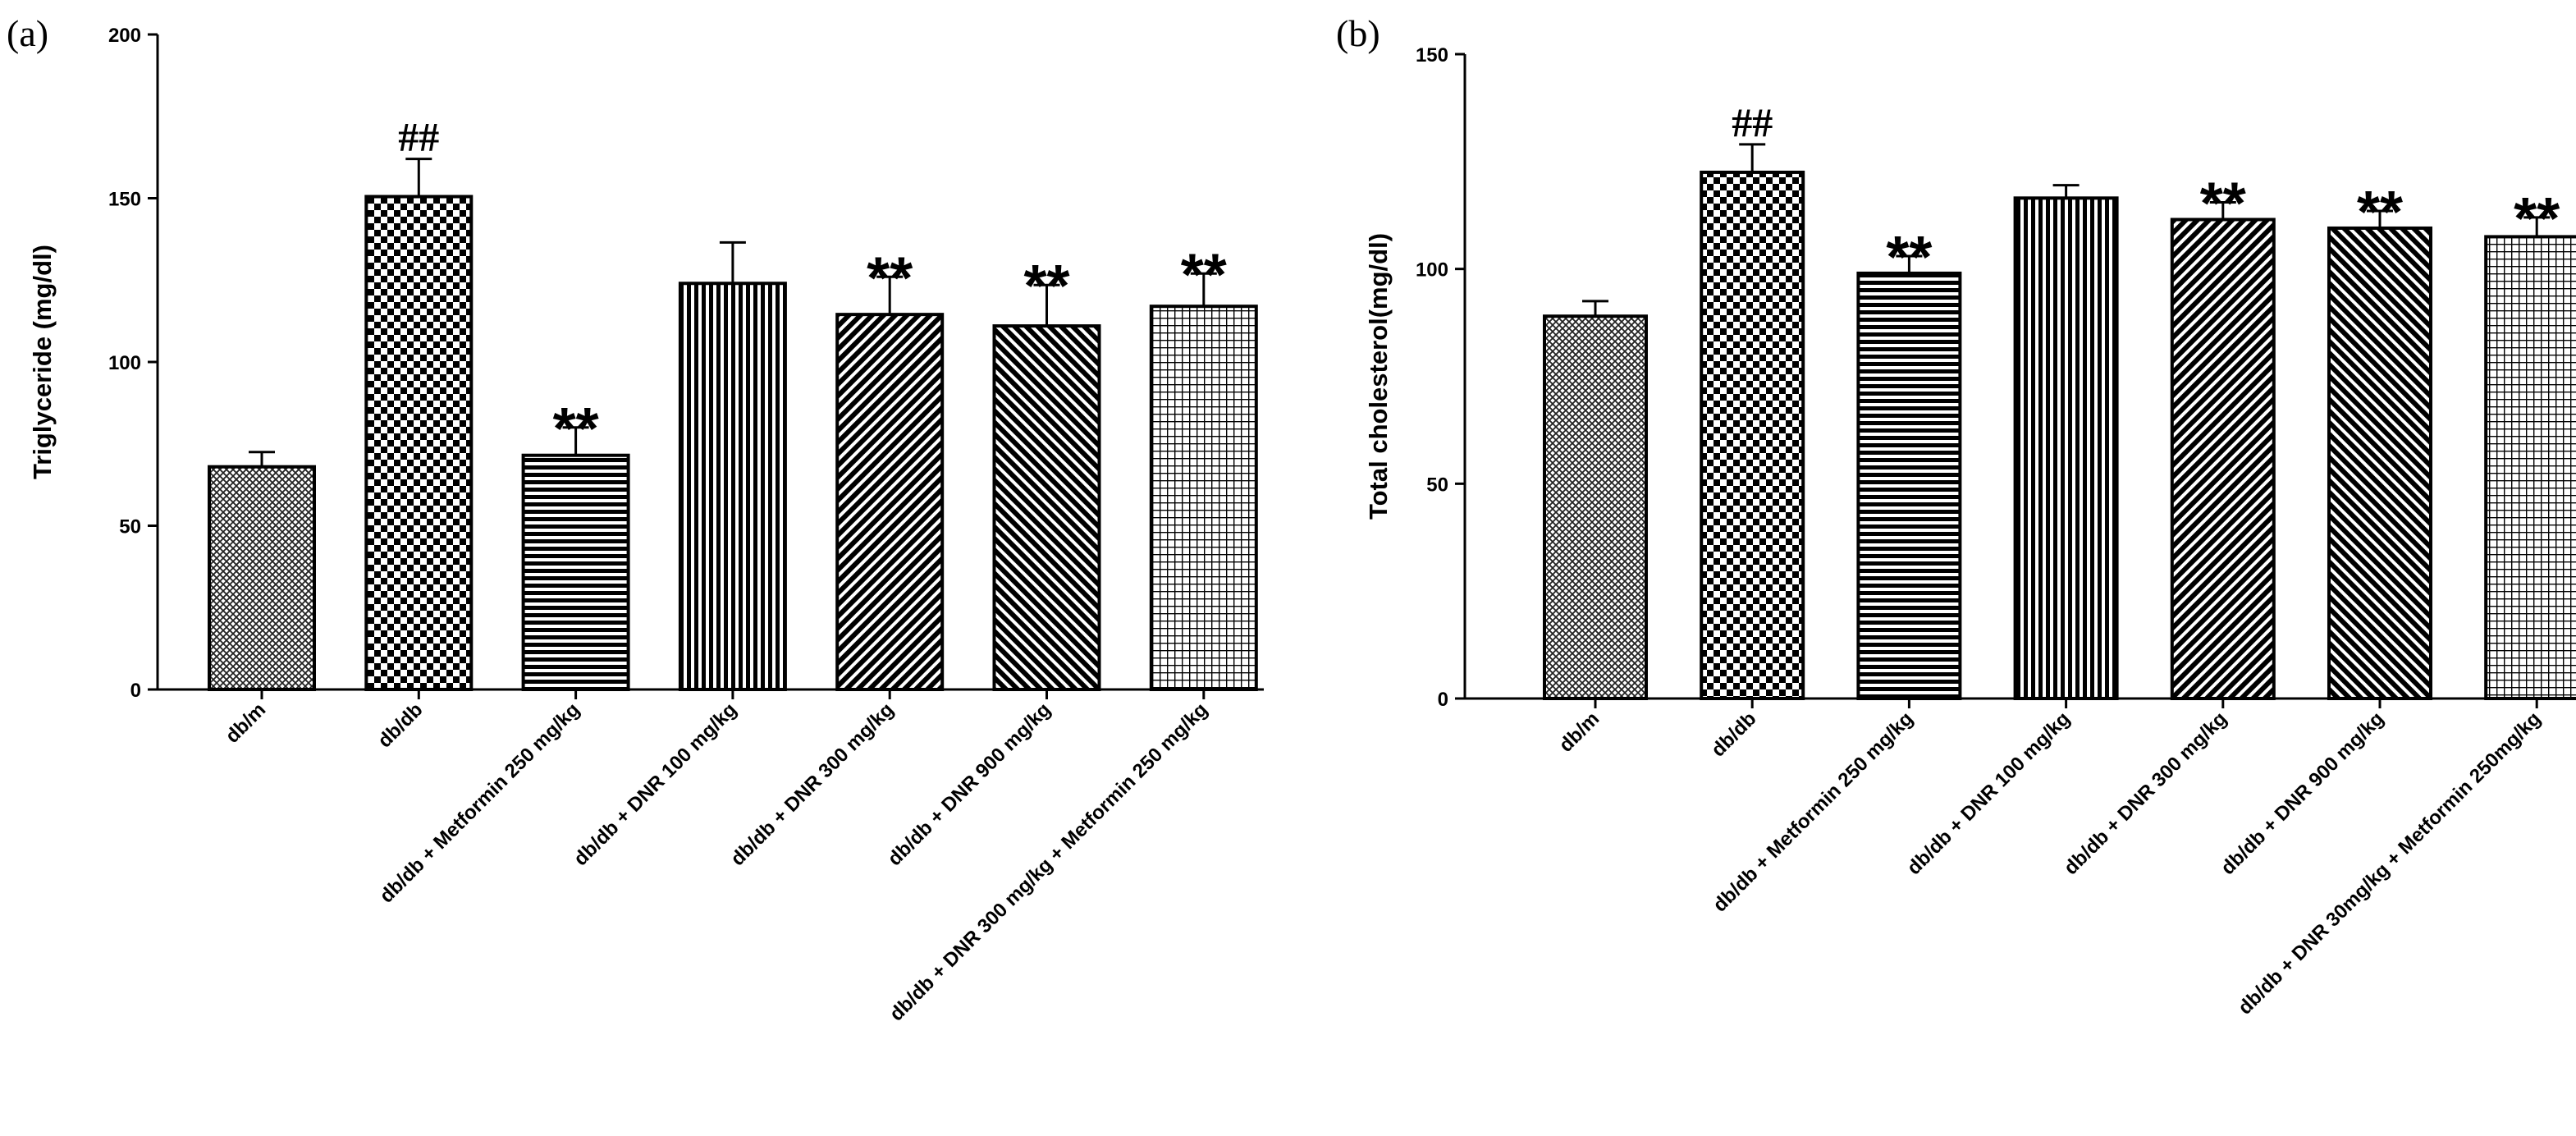  Describe the element at coordinates (2389, 863) in the screenshot. I see `x-category-label: db/db + DNR 30mg/kg + Metformin 250mg/kg` at that location.